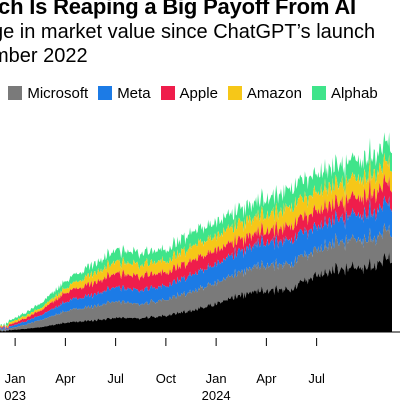 The width and height of the screenshot is (400, 400). I want to click on x-tick-year-label: 2024, so click(216, 394).